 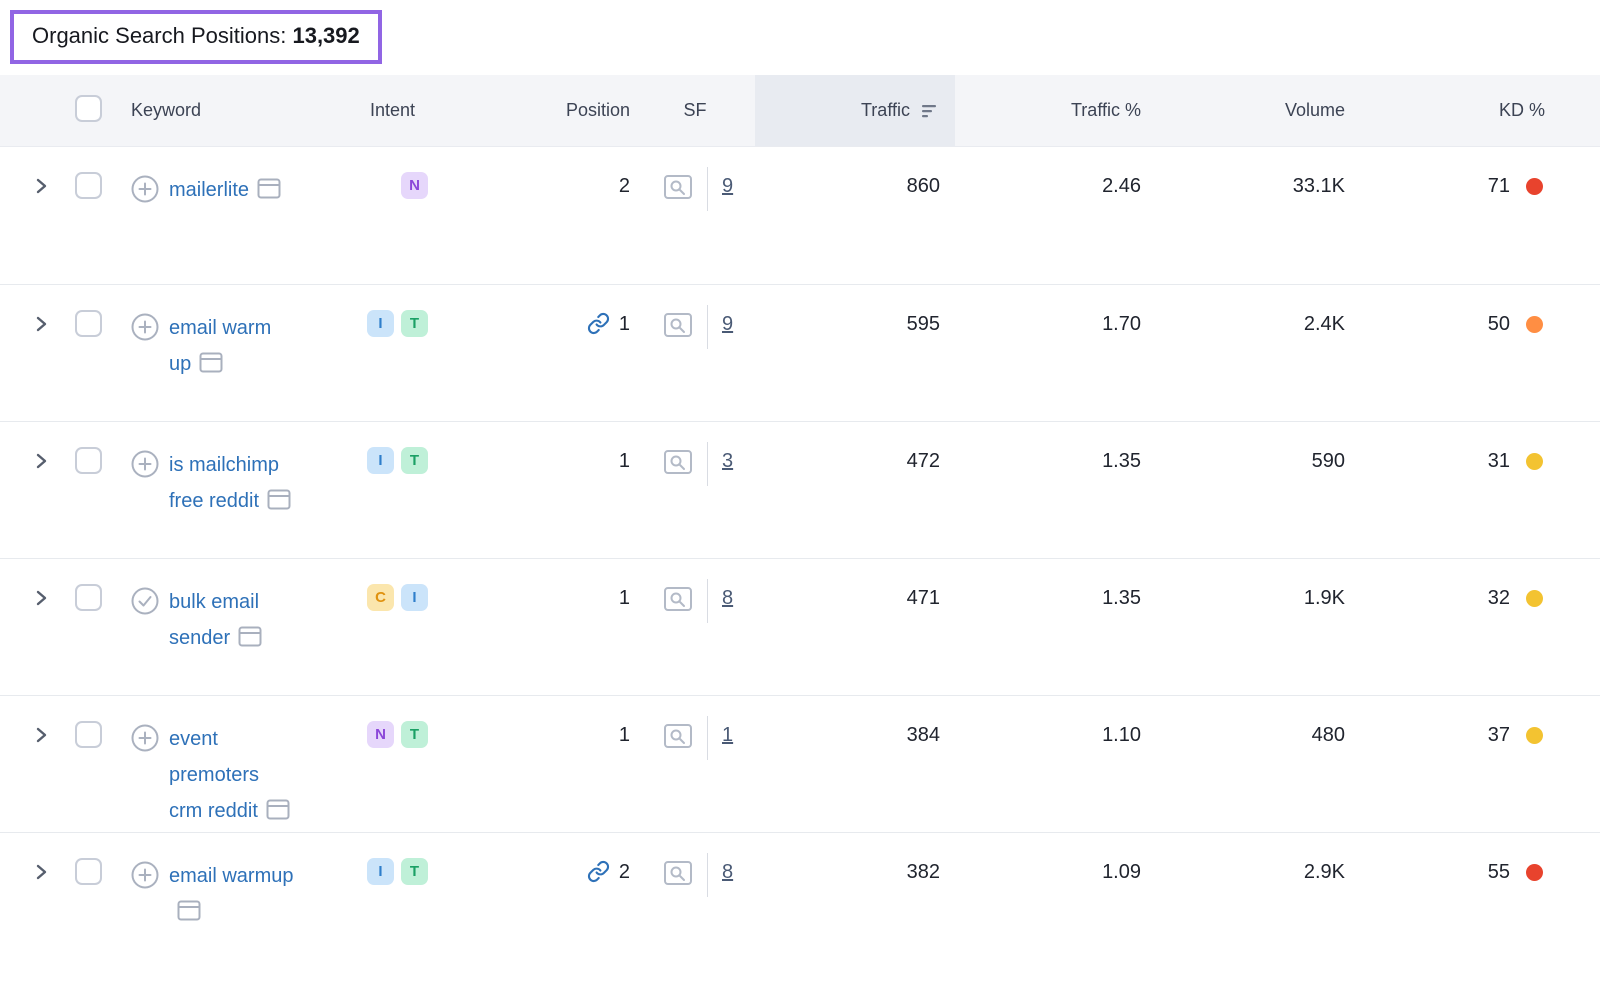 I want to click on column-header-intent: Intent, so click(x=392, y=110).